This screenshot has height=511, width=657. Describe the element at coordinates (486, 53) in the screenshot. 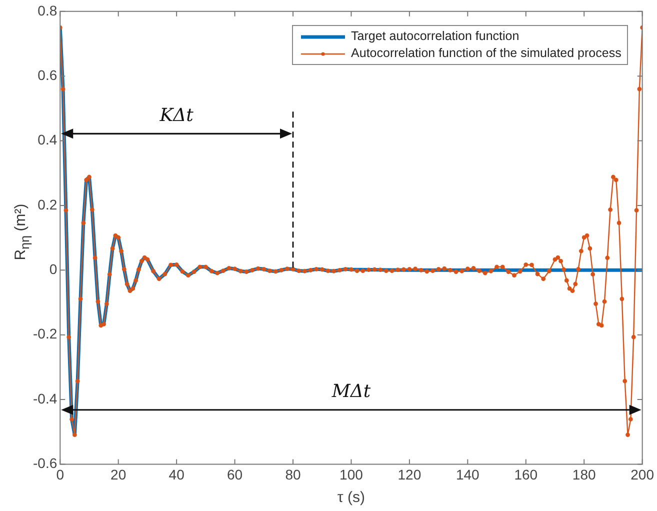

I see `legend-label: Autocorrelation function of the simulated process` at that location.